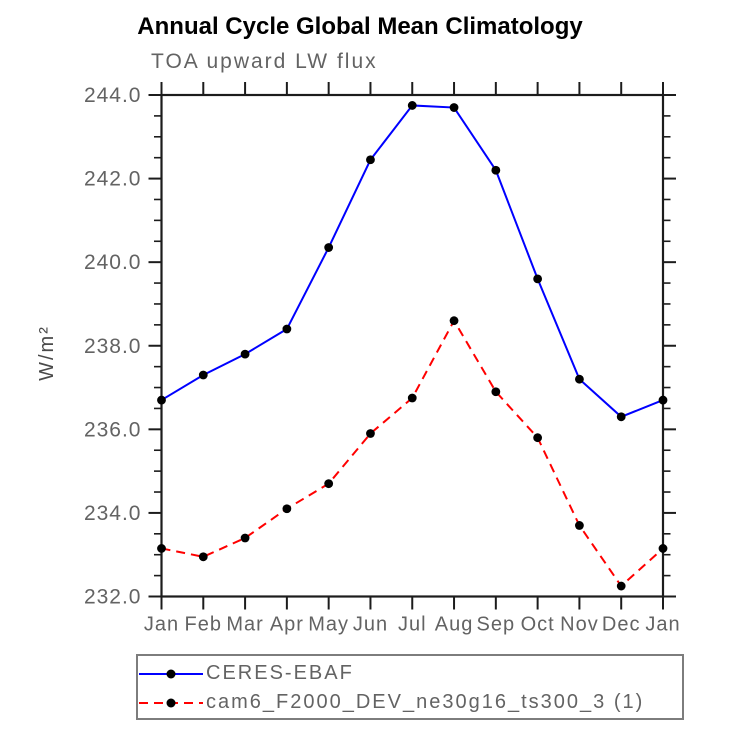  Describe the element at coordinates (113, 262) in the screenshot. I see `y-tick-label: 240.0` at that location.